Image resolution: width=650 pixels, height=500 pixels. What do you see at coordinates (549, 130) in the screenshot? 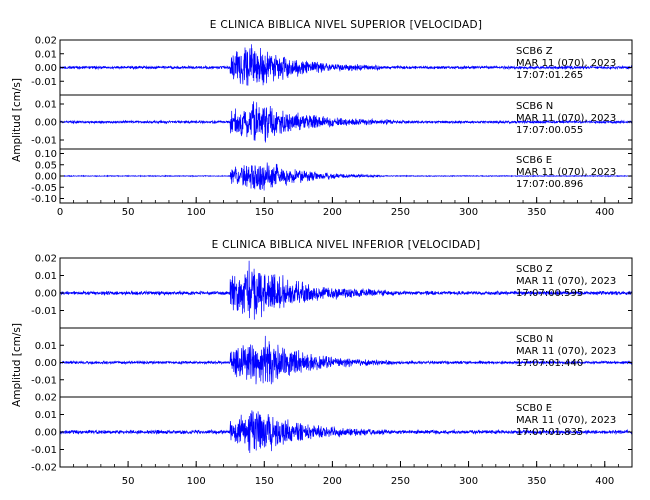
I see `trace-time: 17:07:00.055` at bounding box center [549, 130].